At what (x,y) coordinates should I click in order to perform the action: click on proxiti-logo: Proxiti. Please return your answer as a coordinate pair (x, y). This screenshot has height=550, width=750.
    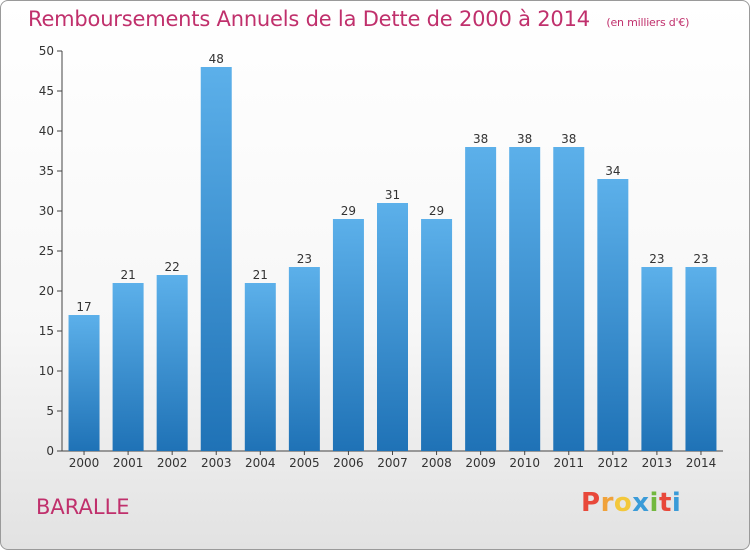
    Looking at the image, I should click on (631, 503).